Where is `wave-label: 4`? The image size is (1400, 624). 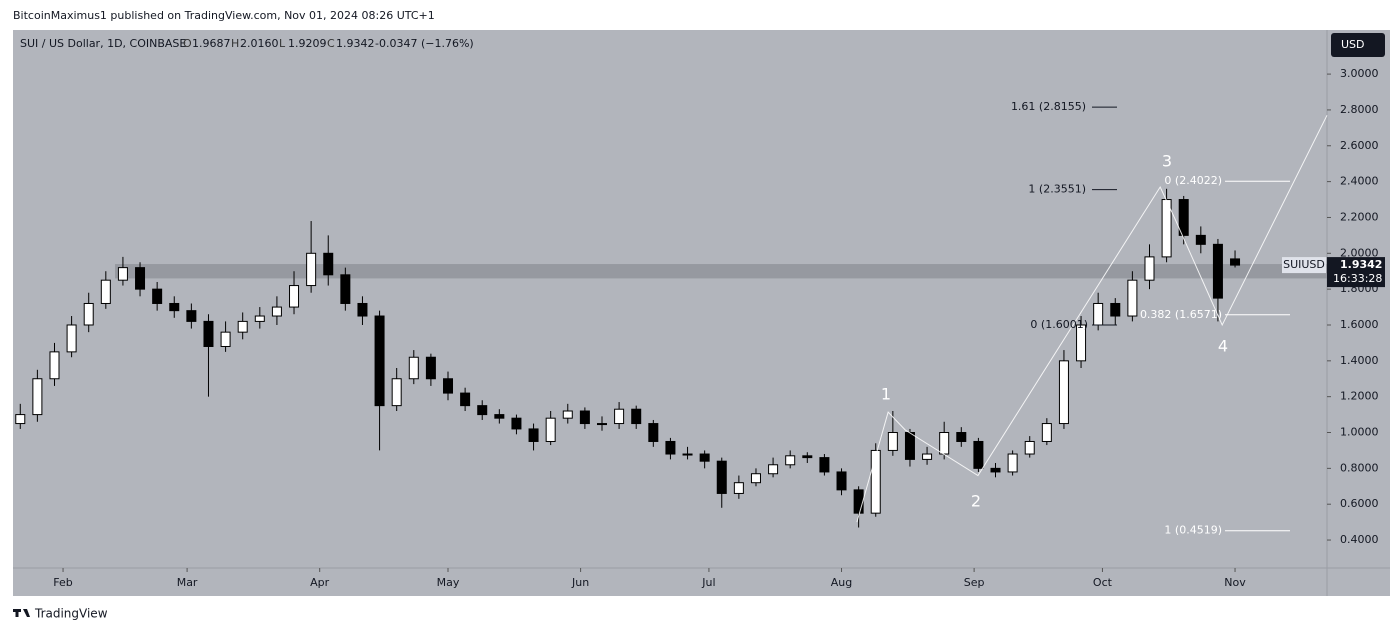
wave-label: 4 is located at coordinates (1223, 346).